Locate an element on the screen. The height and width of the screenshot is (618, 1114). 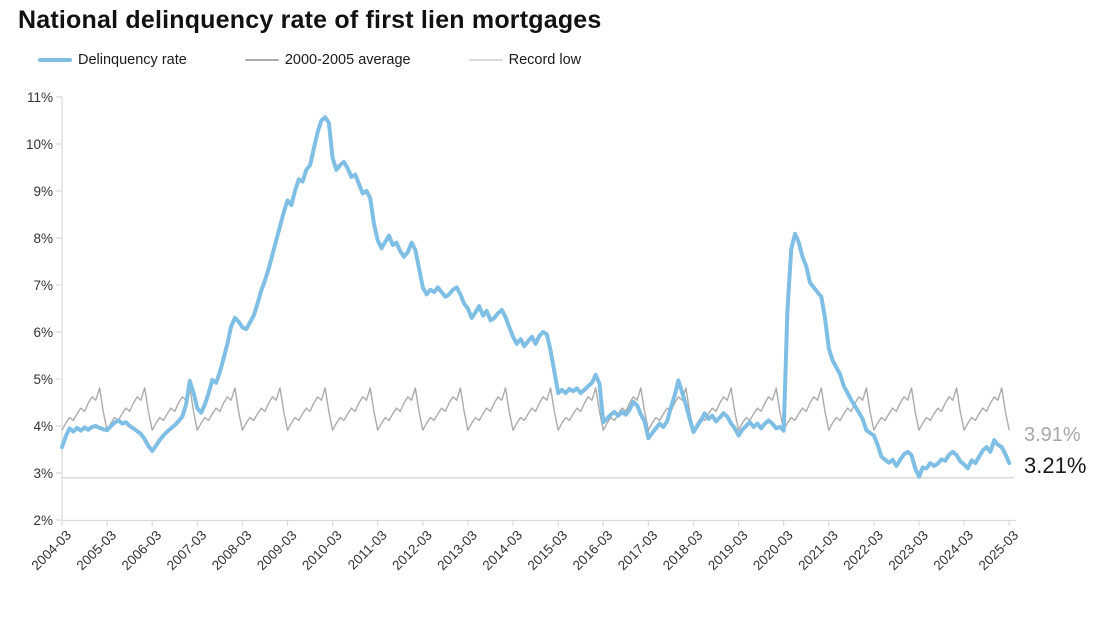
x-tick-label: 2011-03 is located at coordinates (367, 550).